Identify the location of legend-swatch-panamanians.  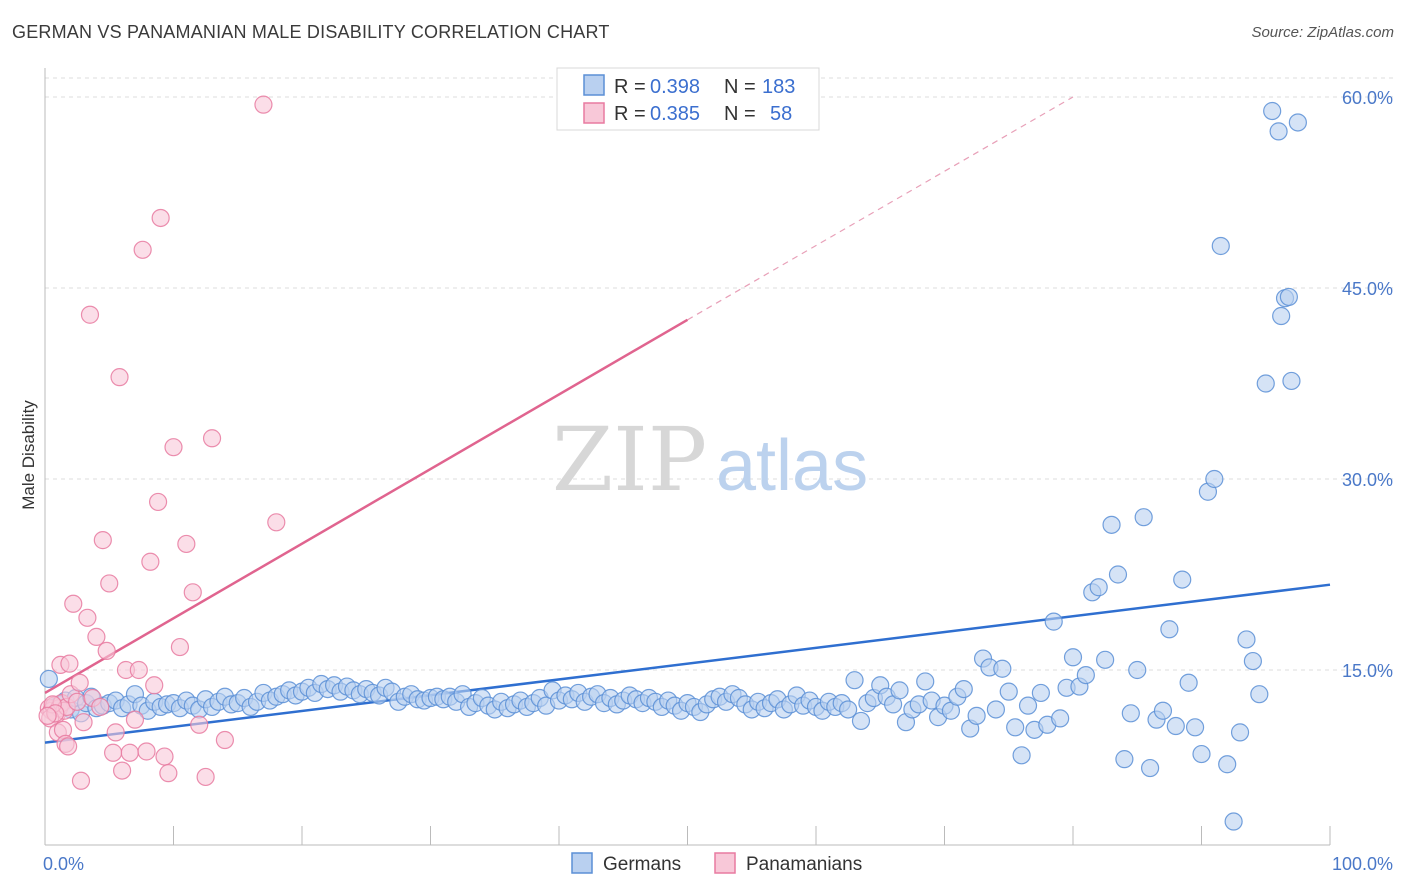
(594, 113).